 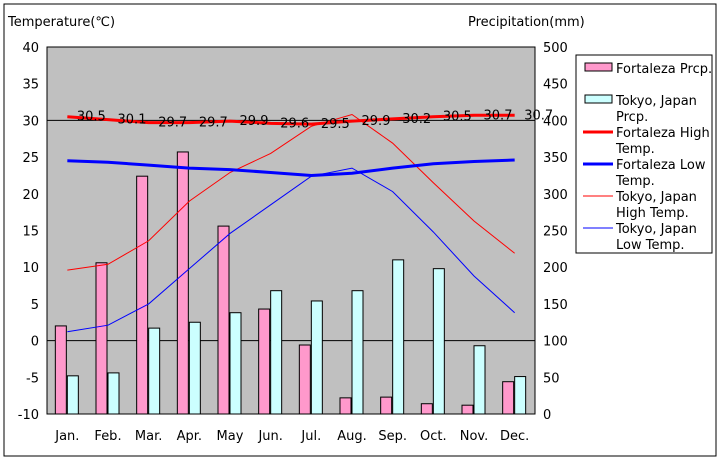 What do you see at coordinates (189, 436) in the screenshot?
I see `x-tick-label: Apr.` at bounding box center [189, 436].